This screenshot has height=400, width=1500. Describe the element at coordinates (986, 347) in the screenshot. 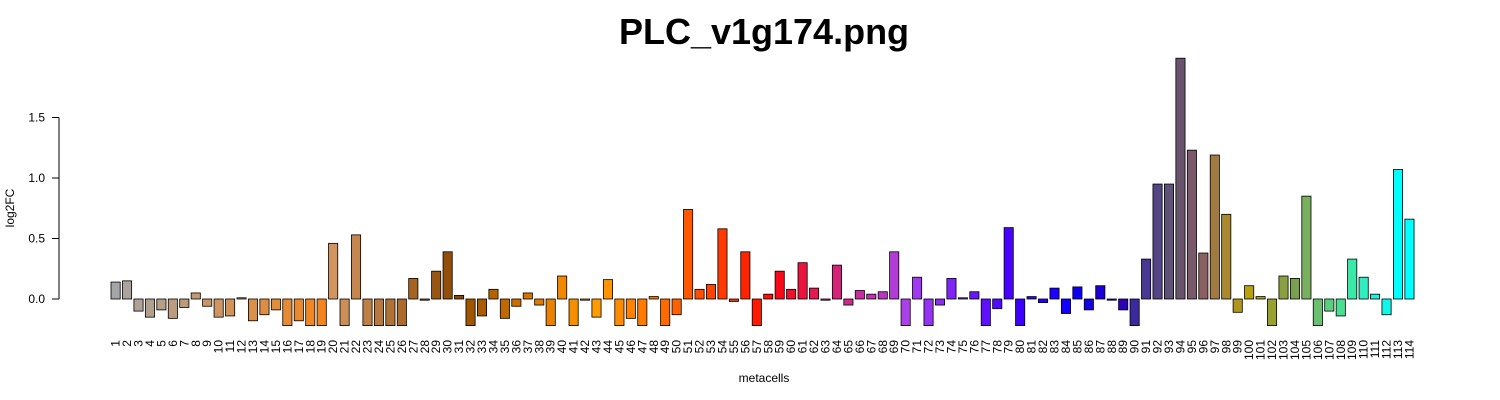

I see `x-tick-label: 77` at that location.